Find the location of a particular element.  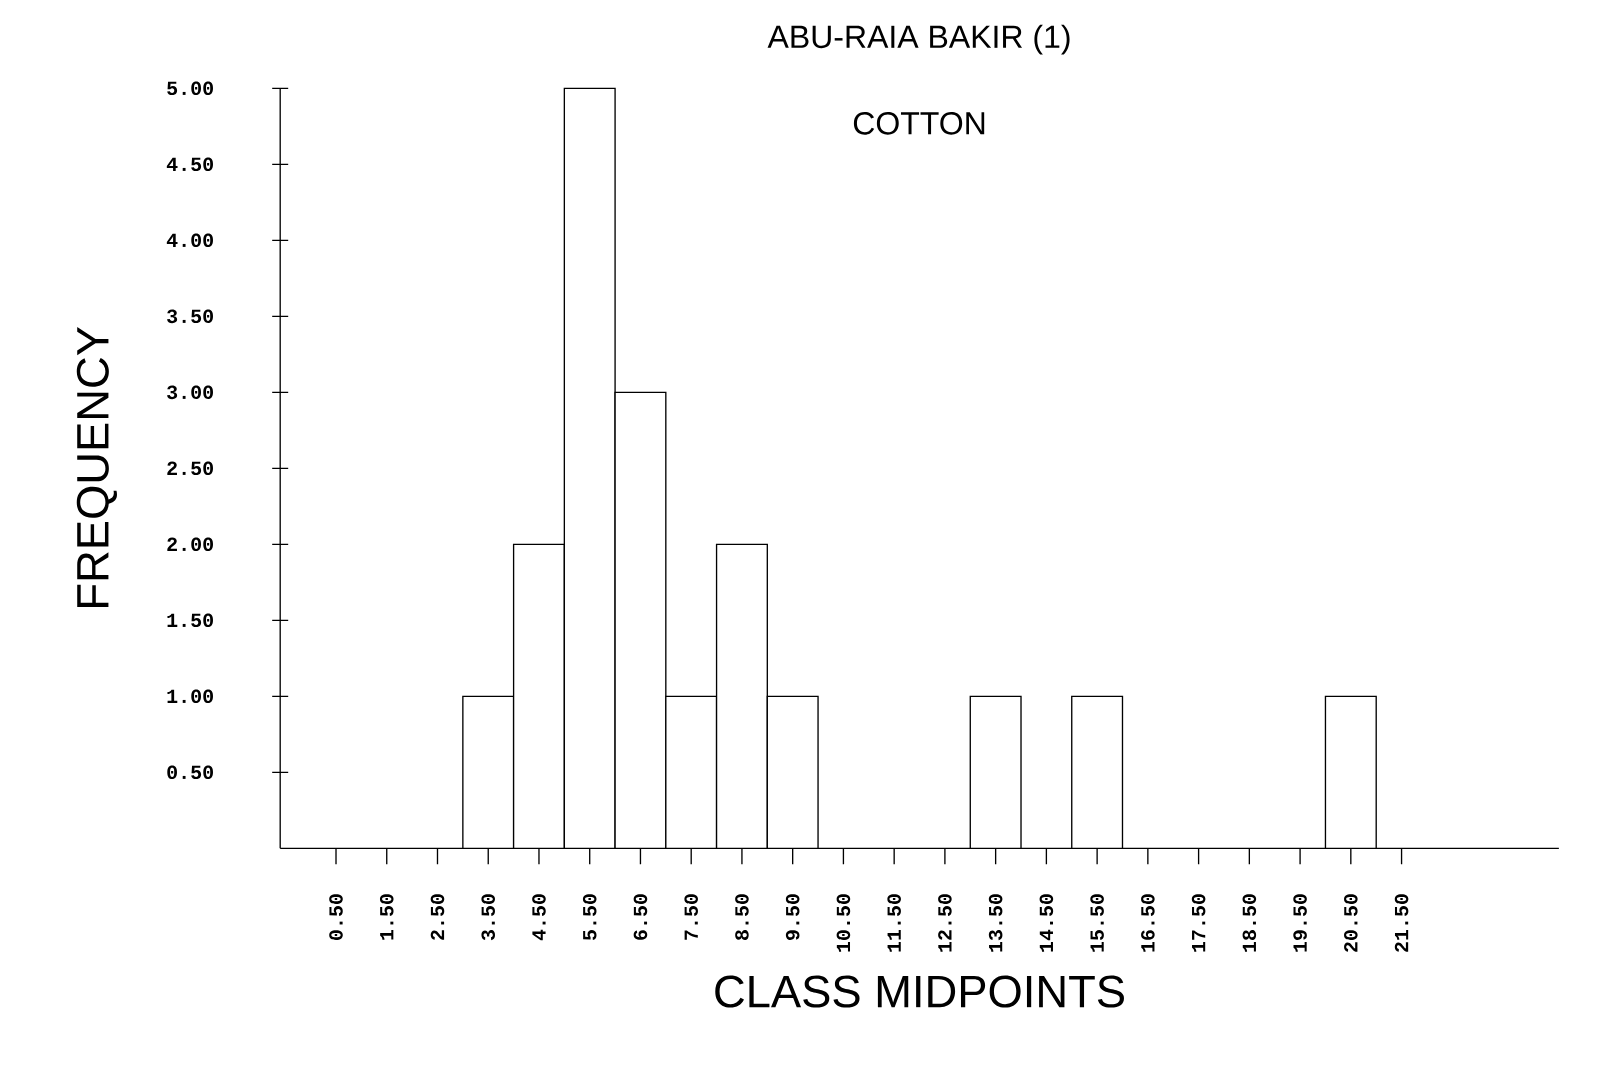

x-tick-label: 10.50 is located at coordinates (843, 923).